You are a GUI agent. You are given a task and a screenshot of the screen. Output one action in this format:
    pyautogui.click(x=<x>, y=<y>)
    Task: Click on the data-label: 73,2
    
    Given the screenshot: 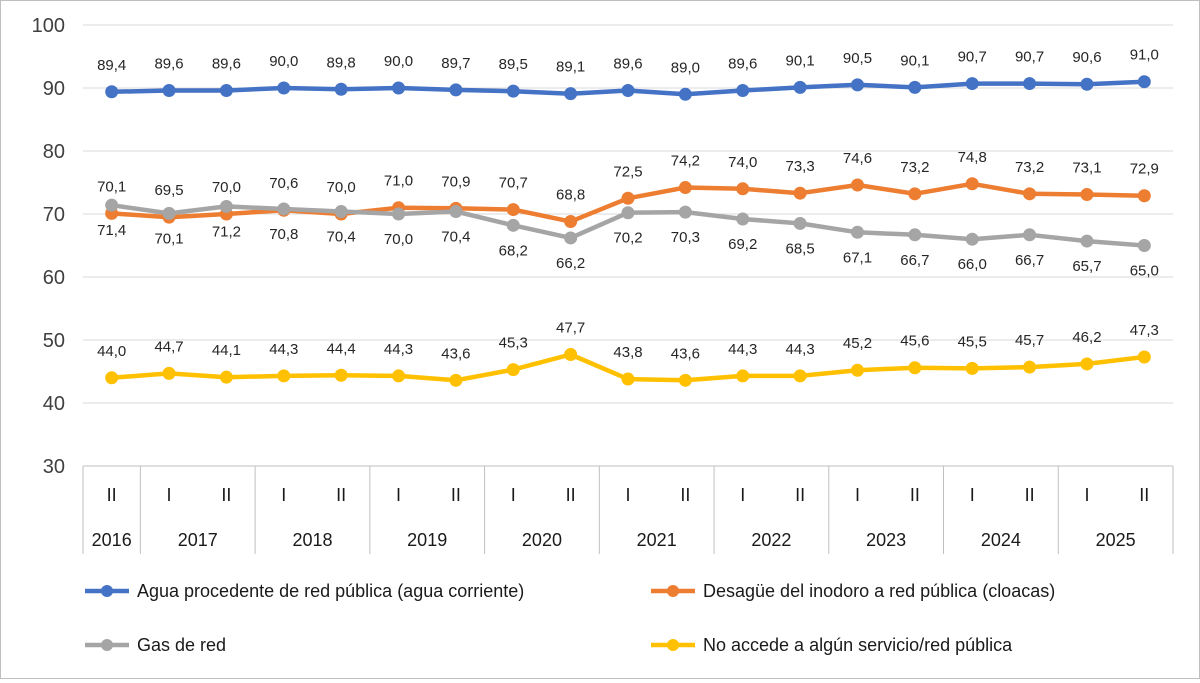 What is the action you would take?
    pyautogui.click(x=1029, y=167)
    